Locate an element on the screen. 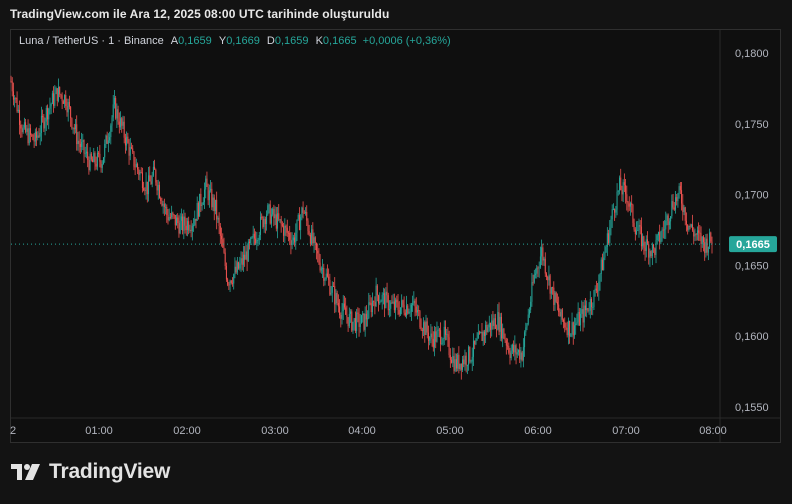  x-tick-label: 07:00 is located at coordinates (626, 431).